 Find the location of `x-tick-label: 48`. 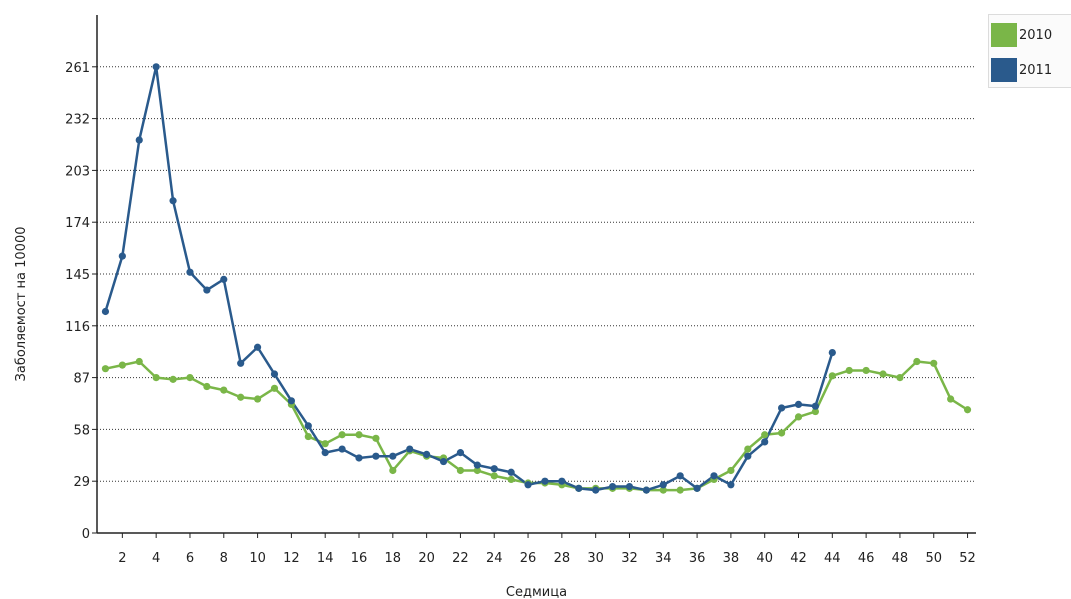

x-tick-label: 48 is located at coordinates (900, 558).